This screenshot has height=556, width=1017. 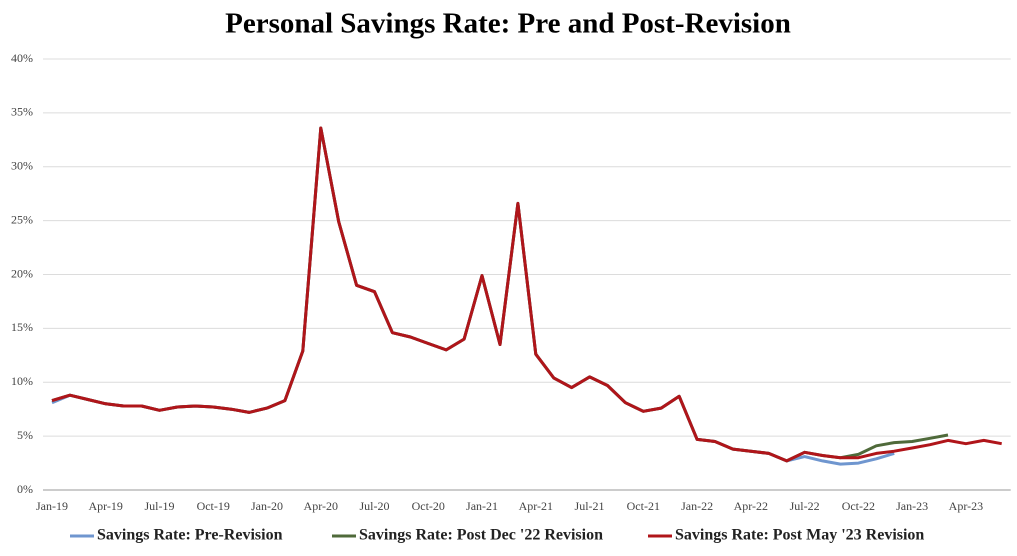 What do you see at coordinates (22, 327) in the screenshot?
I see `y-tick-label: 15%` at bounding box center [22, 327].